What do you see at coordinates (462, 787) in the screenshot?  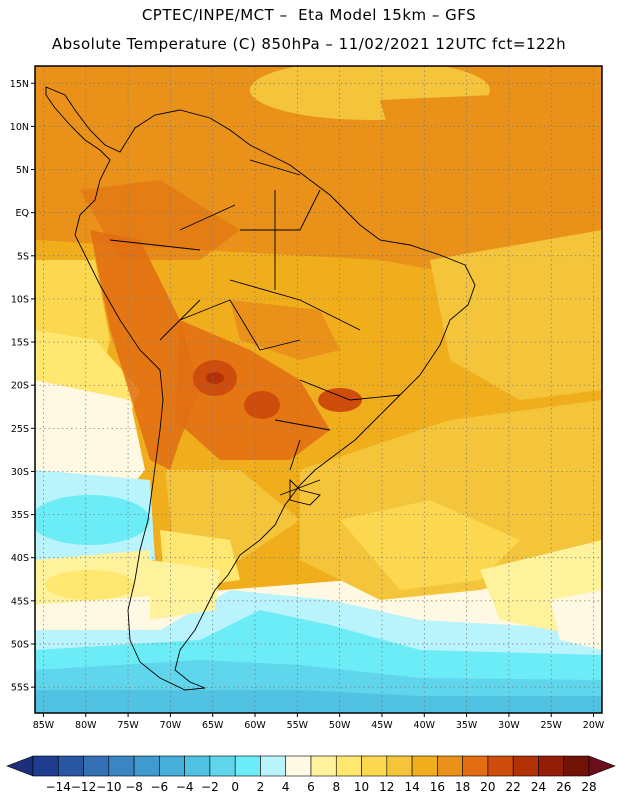 I see `colorbar-label: 18` at bounding box center [462, 787].